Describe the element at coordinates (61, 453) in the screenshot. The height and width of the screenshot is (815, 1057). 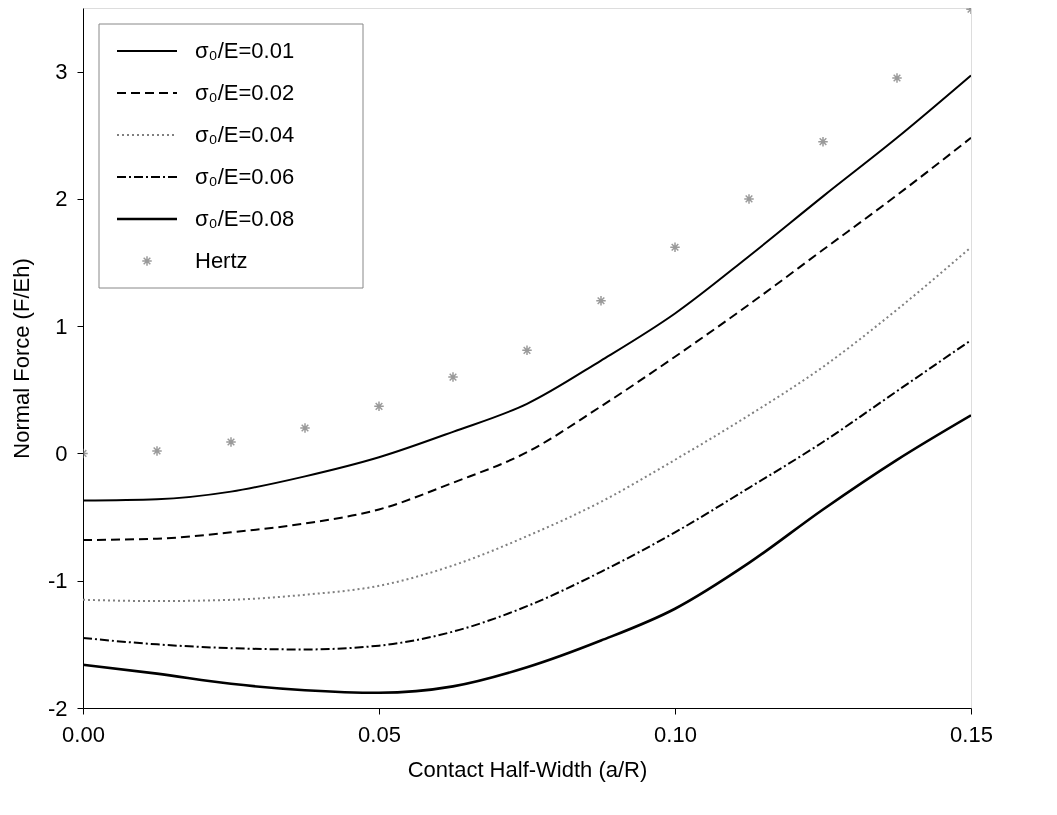
I see `y-tick-label: 0` at that location.